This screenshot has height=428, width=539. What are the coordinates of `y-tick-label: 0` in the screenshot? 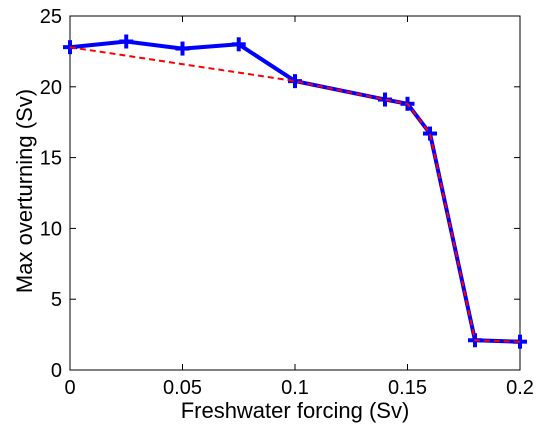 It's located at (56, 371).